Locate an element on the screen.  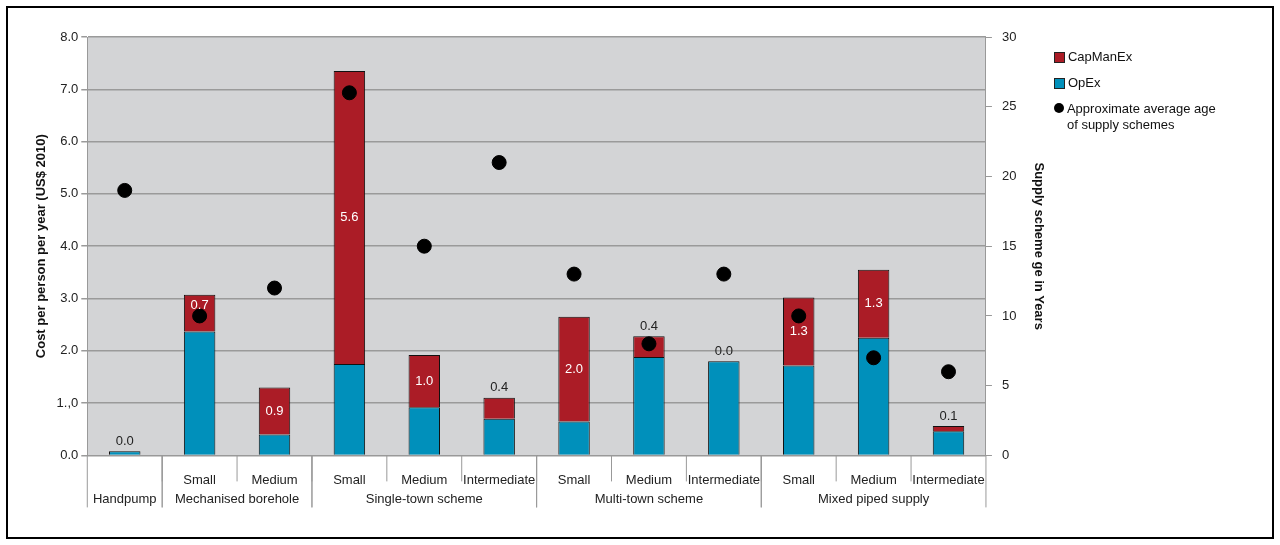
data-label: 2.0 is located at coordinates (574, 368).